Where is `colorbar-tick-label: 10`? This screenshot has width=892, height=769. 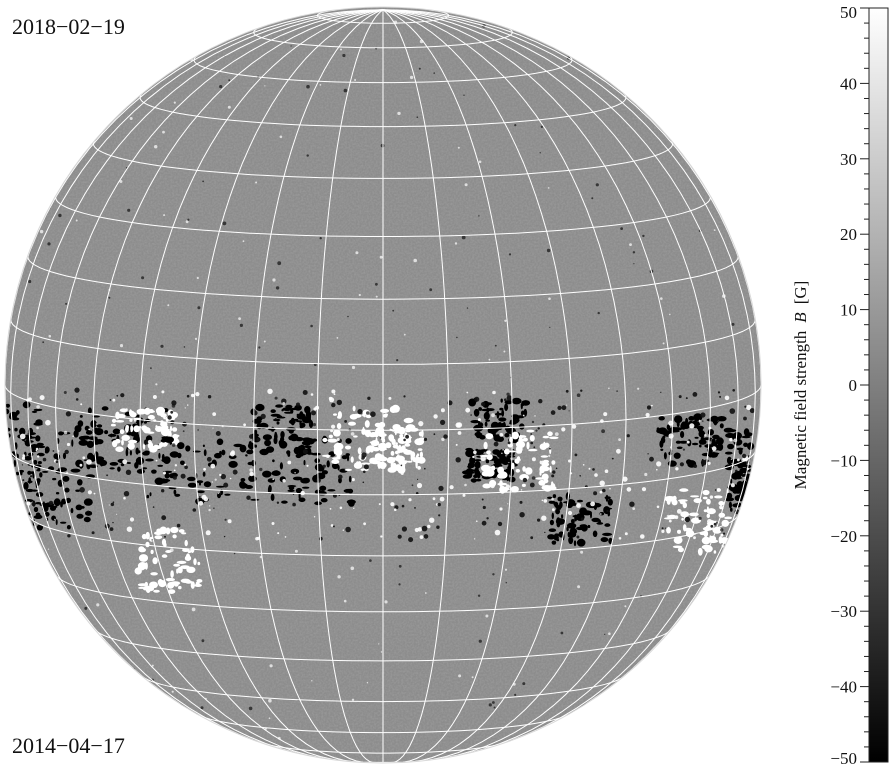 colorbar-tick-label: 10 is located at coordinates (848, 310).